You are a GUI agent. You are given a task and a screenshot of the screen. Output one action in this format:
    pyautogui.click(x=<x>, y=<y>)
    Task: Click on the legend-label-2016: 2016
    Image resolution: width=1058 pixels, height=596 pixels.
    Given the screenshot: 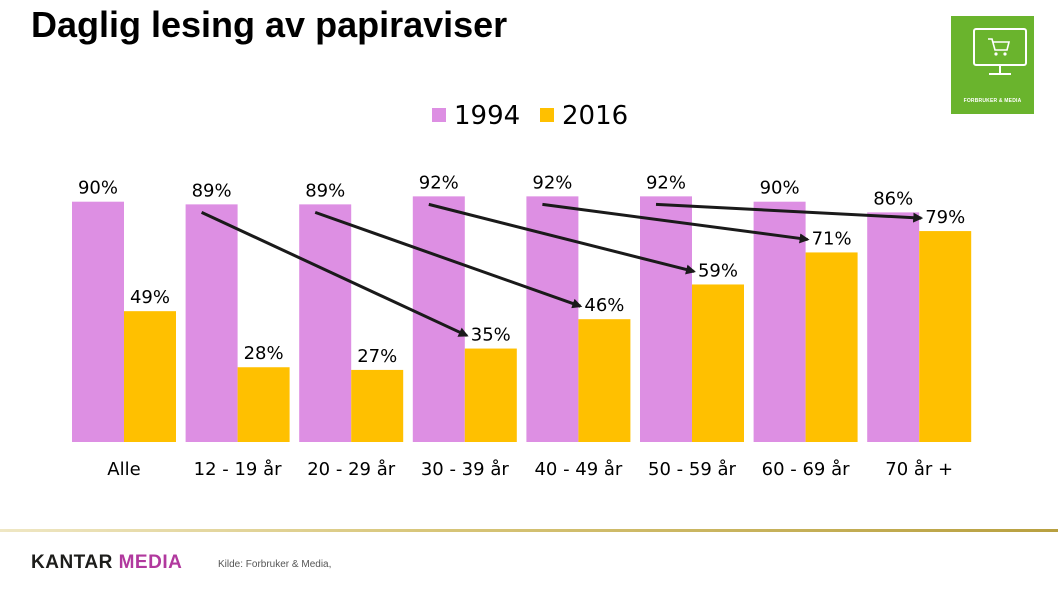 What is the action you would take?
    pyautogui.click(x=595, y=116)
    